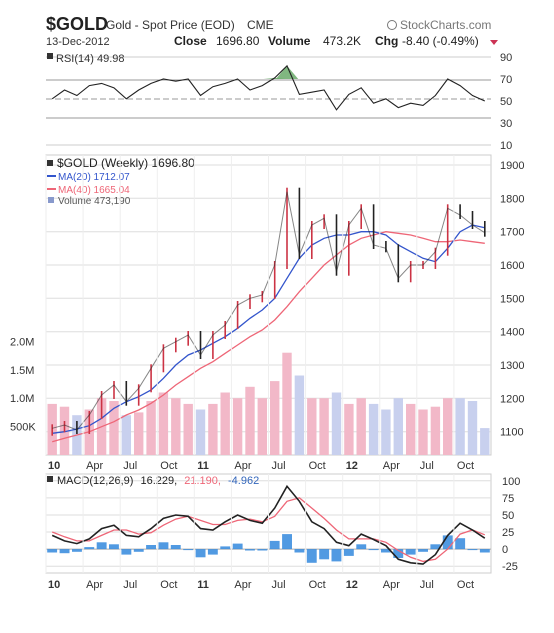 This screenshot has width=554, height=633. What do you see at coordinates (94, 177) in the screenshot?
I see `ma20-legend-label: MA(20) 1712.07` at bounding box center [94, 177].